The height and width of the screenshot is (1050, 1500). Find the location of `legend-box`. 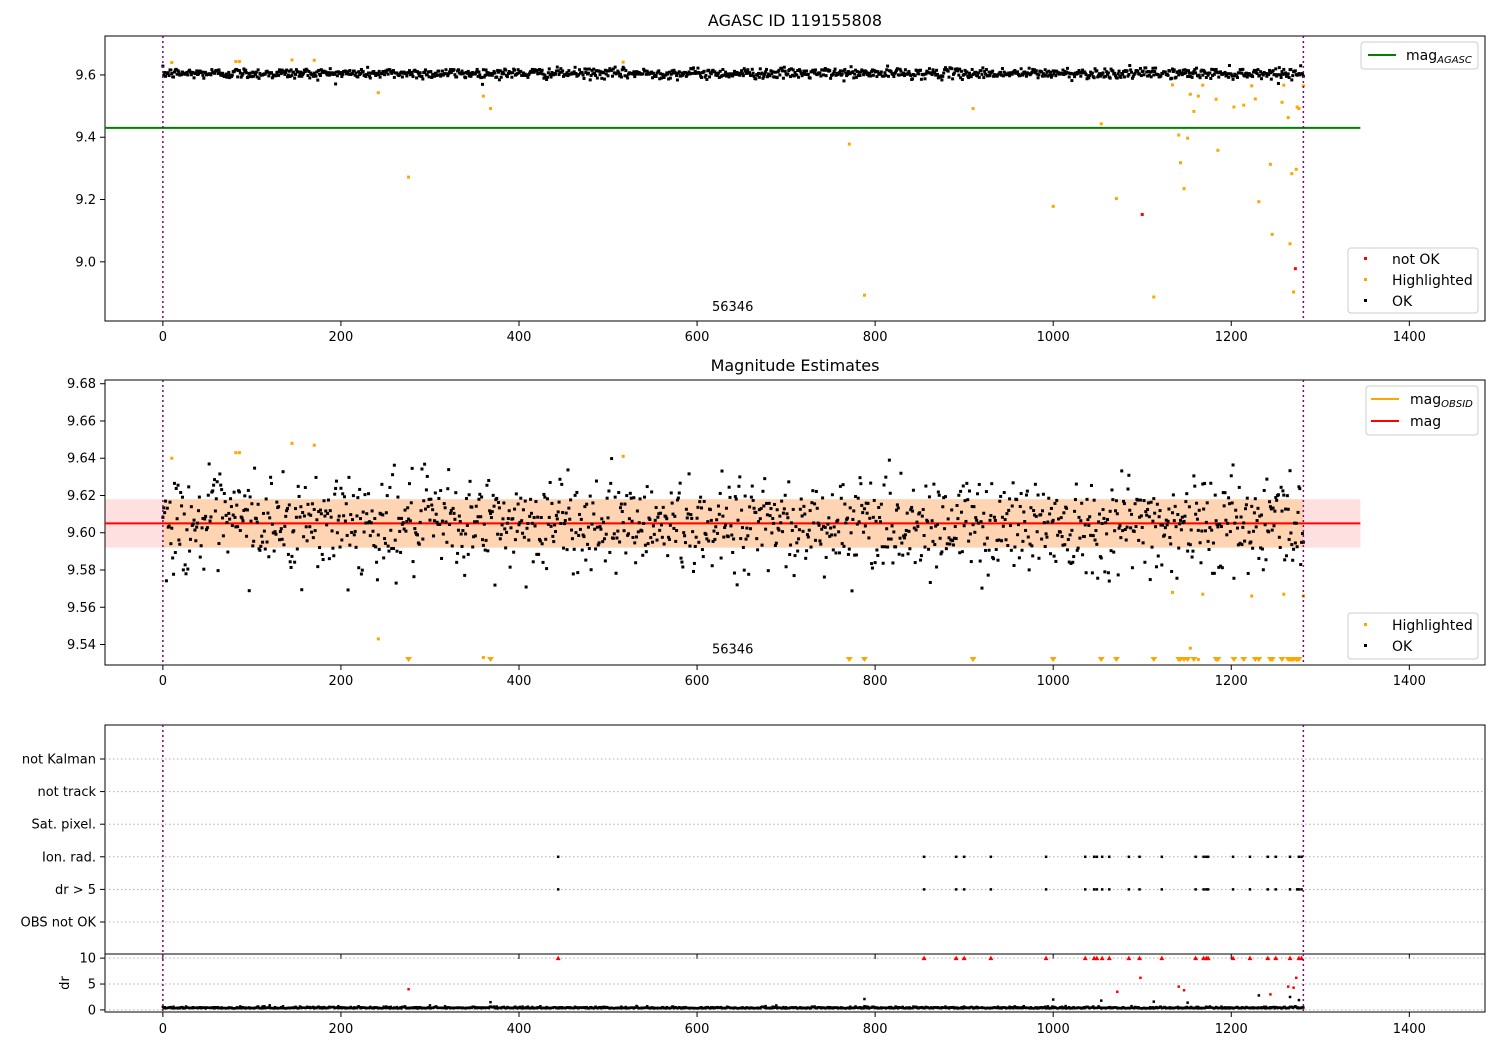

legend-box is located at coordinates (1413, 636).